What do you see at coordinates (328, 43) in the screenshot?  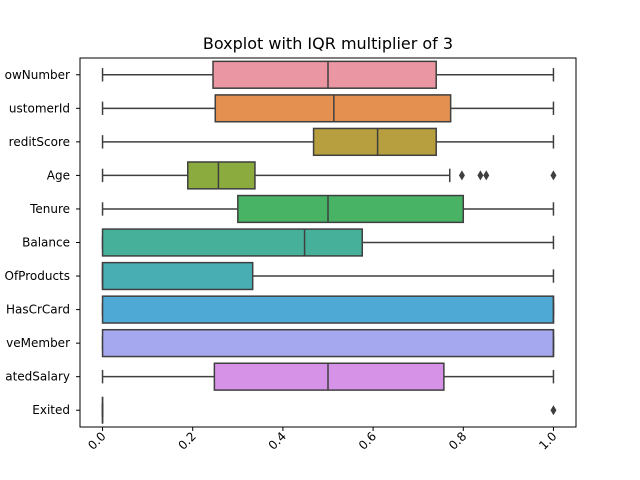 I see `chart-title: Boxplot with IQR multiplier of 3` at bounding box center [328, 43].